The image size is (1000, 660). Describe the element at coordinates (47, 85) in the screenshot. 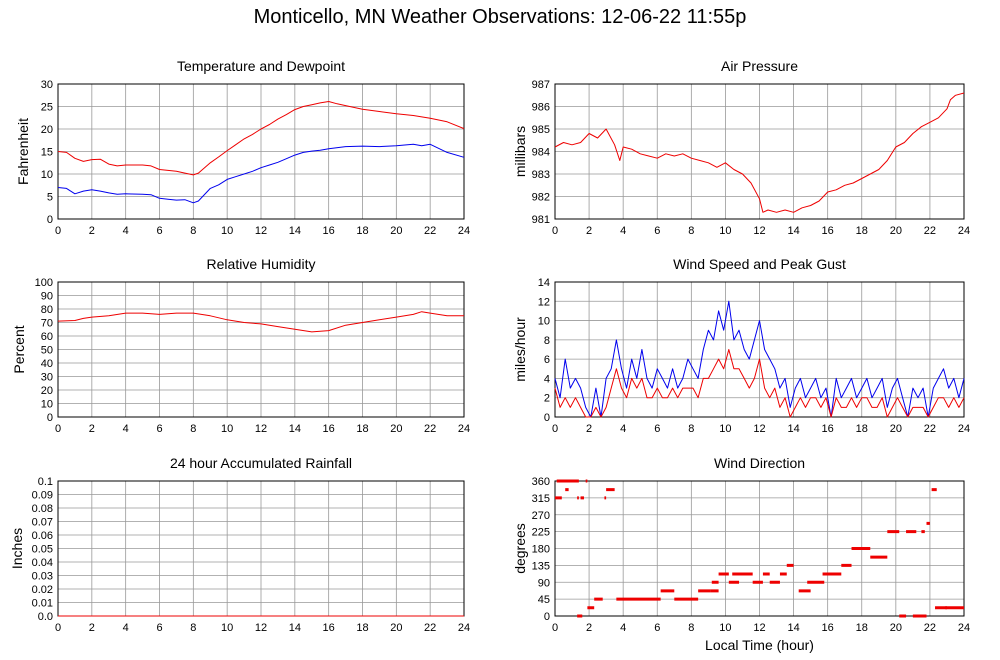

I see `y-tick-label: 30` at that location.